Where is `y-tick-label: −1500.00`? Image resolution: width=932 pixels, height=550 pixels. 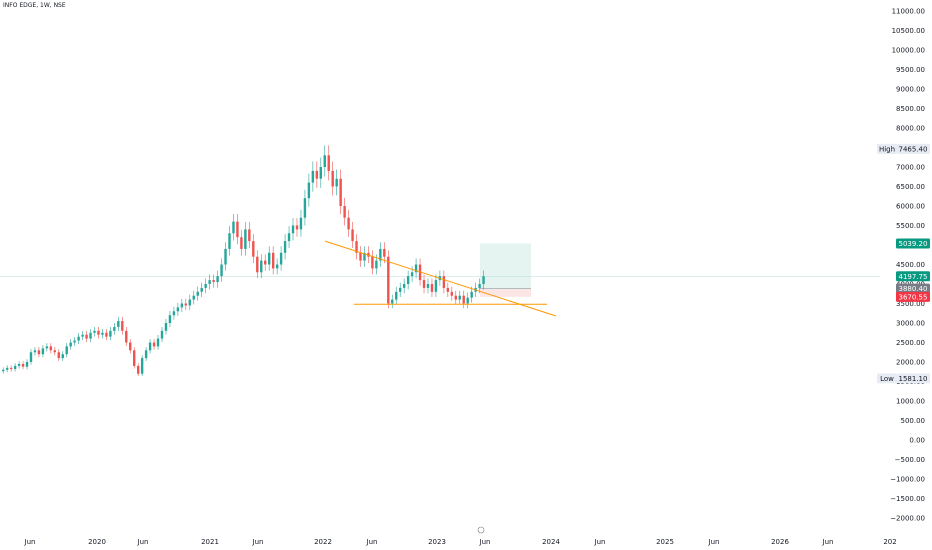 y-tick-label: −1500.00 is located at coordinates (907, 499).